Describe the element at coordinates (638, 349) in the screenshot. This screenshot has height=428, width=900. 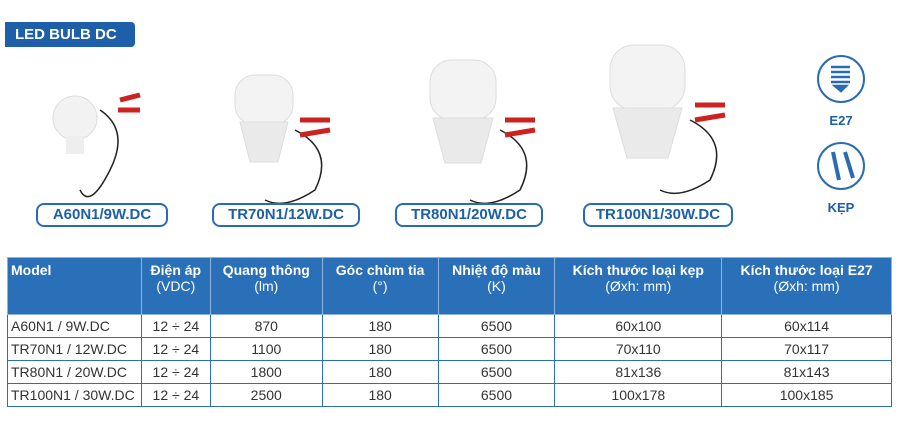
I see `table-cell: 70x110` at that location.